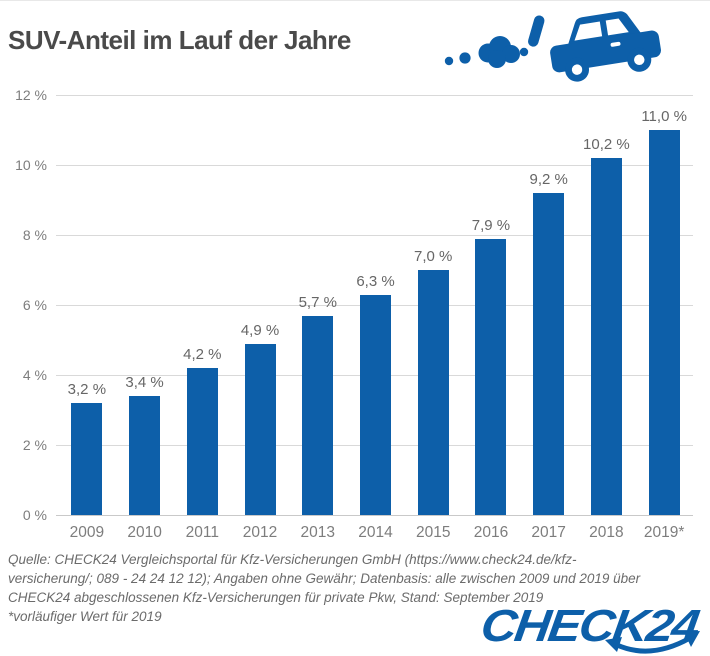 Image resolution: width=710 pixels, height=656 pixels. I want to click on bar-2019, so click(664, 322).